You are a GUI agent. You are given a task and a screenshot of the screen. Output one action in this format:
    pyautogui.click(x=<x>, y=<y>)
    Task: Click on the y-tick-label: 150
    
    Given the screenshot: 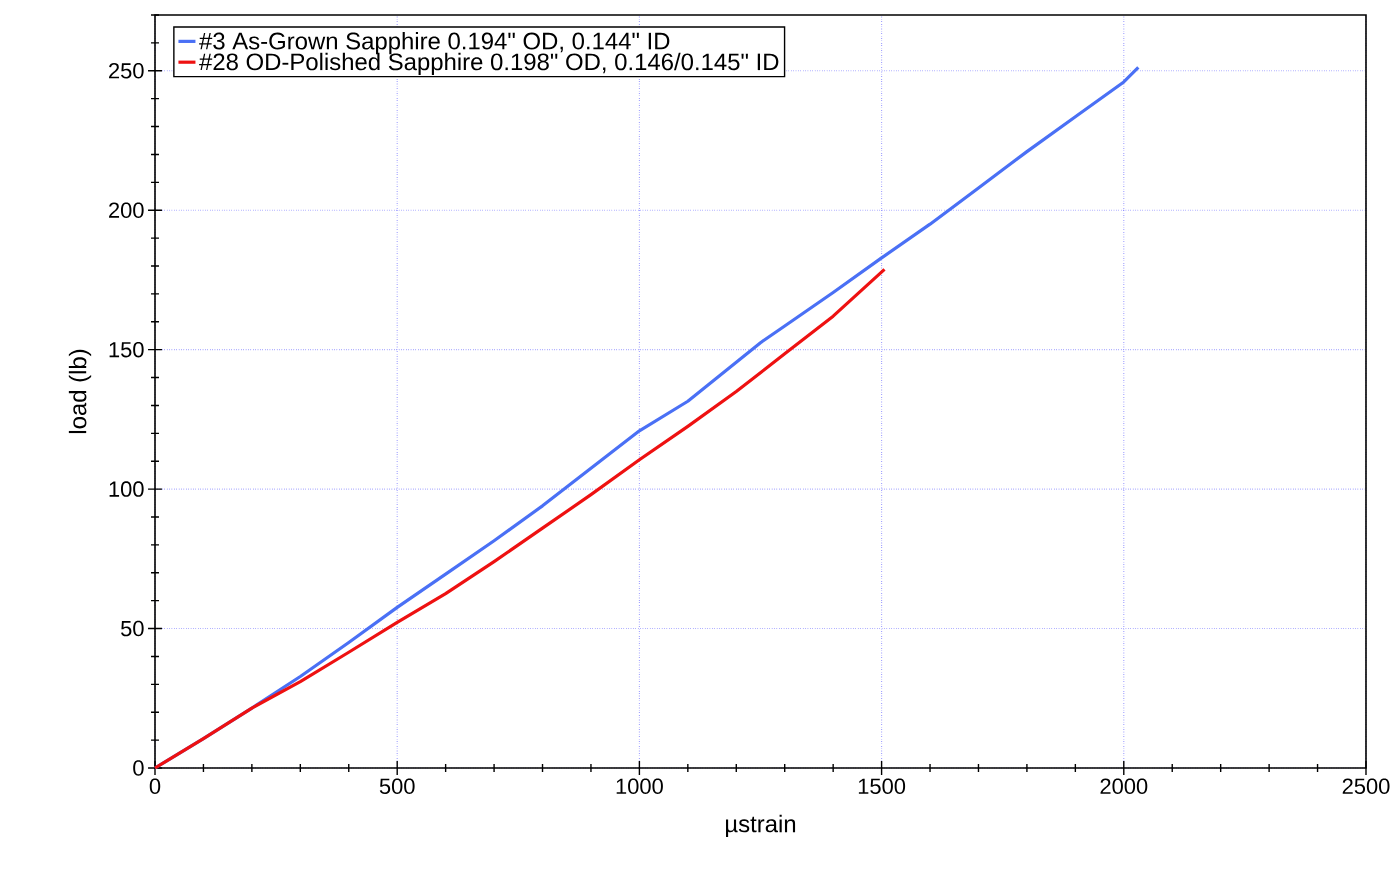 What is the action you would take?
    pyautogui.click(x=126, y=349)
    